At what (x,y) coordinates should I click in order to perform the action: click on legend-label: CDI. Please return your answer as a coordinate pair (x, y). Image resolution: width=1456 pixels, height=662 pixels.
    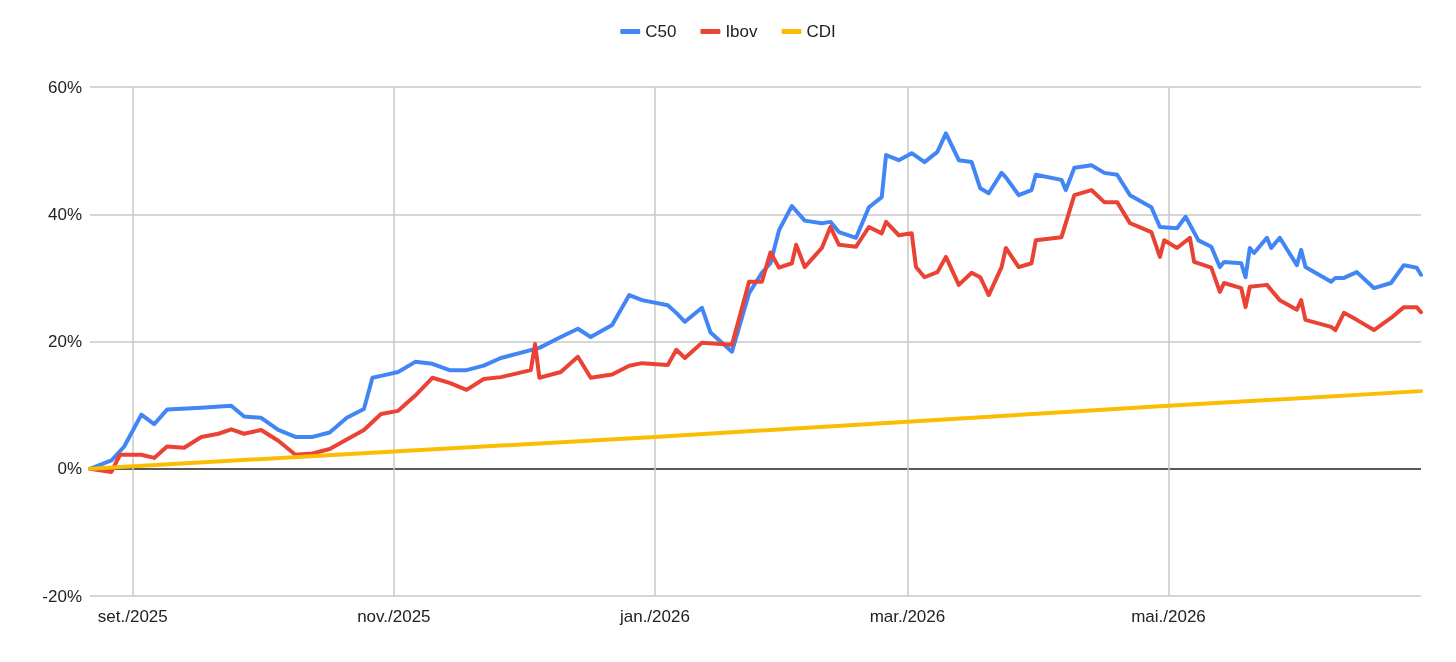
    Looking at the image, I should click on (821, 31).